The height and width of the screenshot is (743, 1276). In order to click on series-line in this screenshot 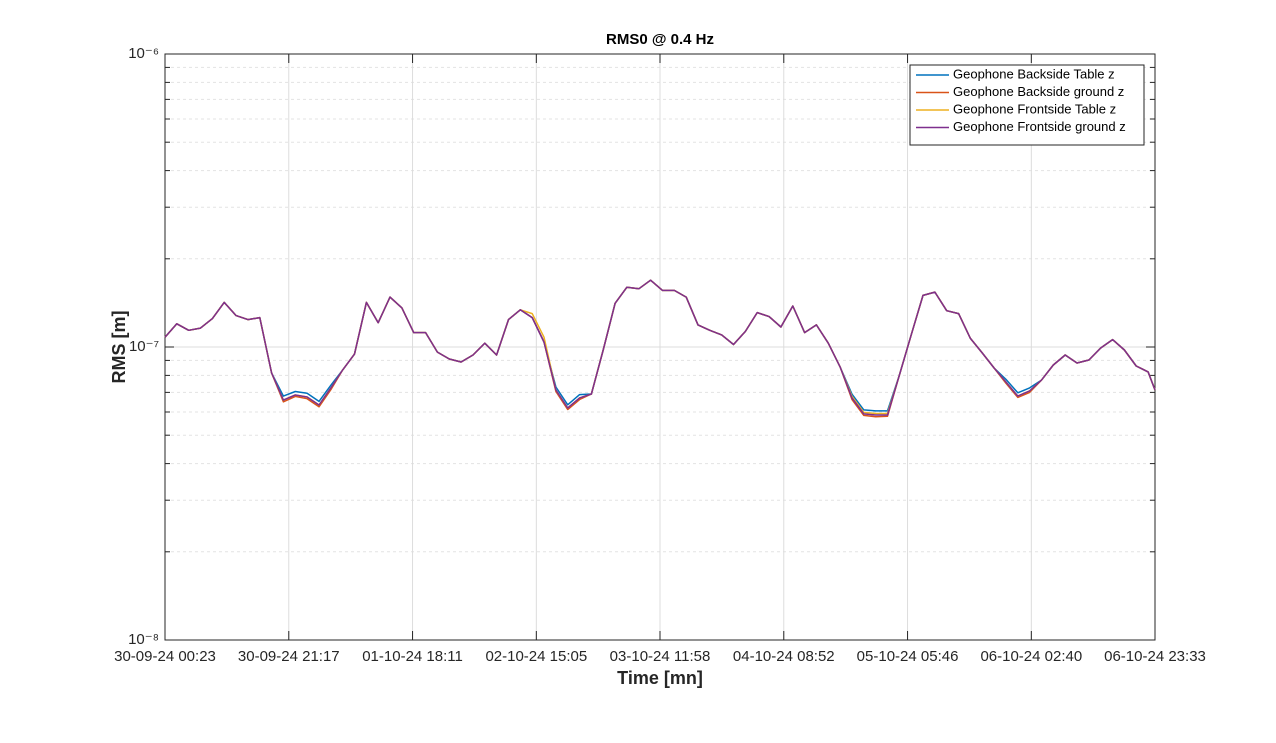, I will do `click(660, 347)`.